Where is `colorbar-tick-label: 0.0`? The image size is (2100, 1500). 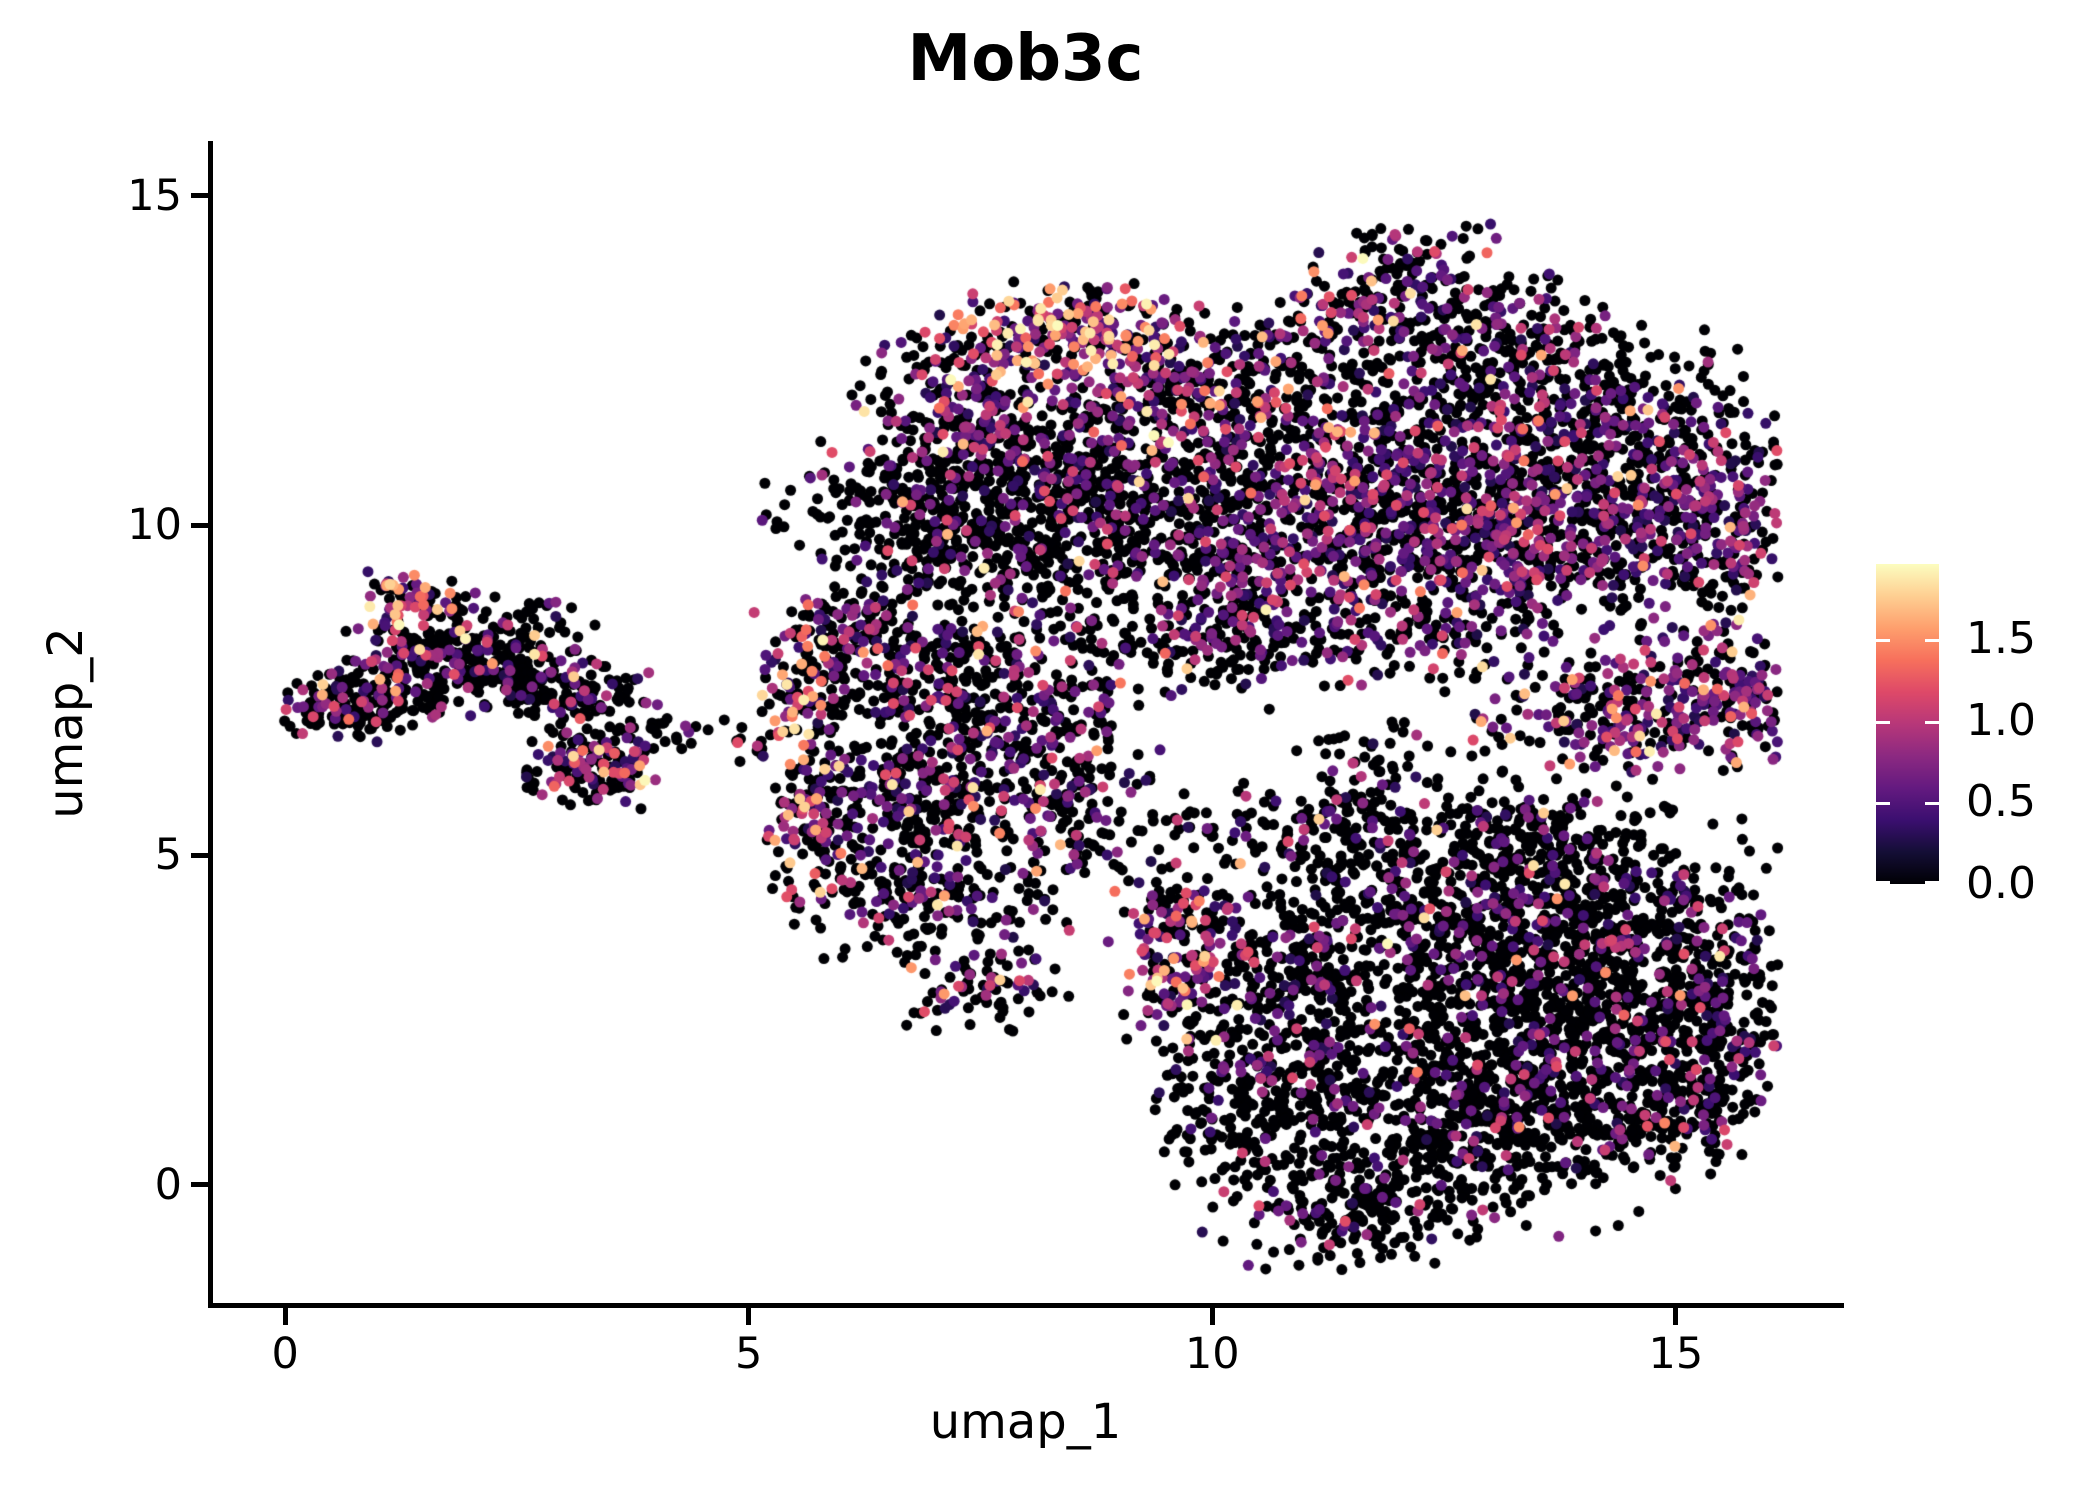 colorbar-tick-label: 0.0 is located at coordinates (2001, 883).